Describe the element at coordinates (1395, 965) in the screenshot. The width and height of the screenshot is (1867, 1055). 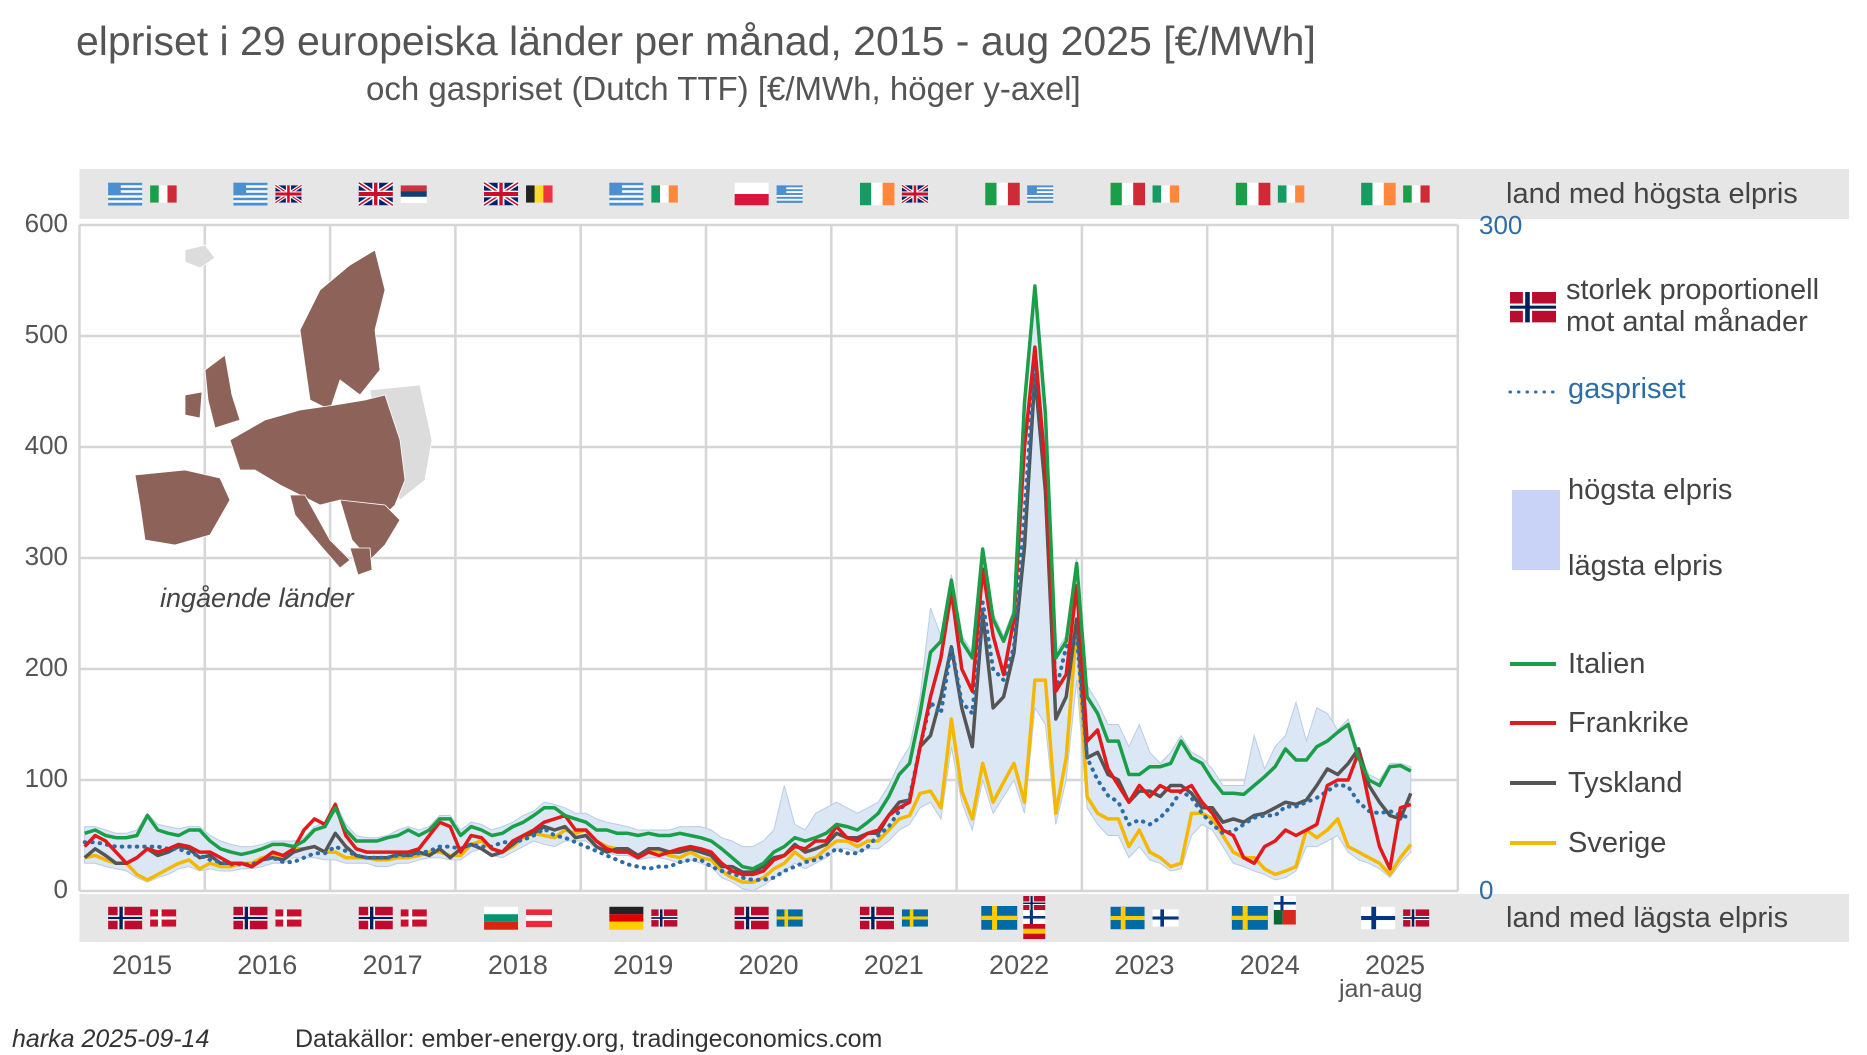
I see `x-tick-label: 2025` at that location.